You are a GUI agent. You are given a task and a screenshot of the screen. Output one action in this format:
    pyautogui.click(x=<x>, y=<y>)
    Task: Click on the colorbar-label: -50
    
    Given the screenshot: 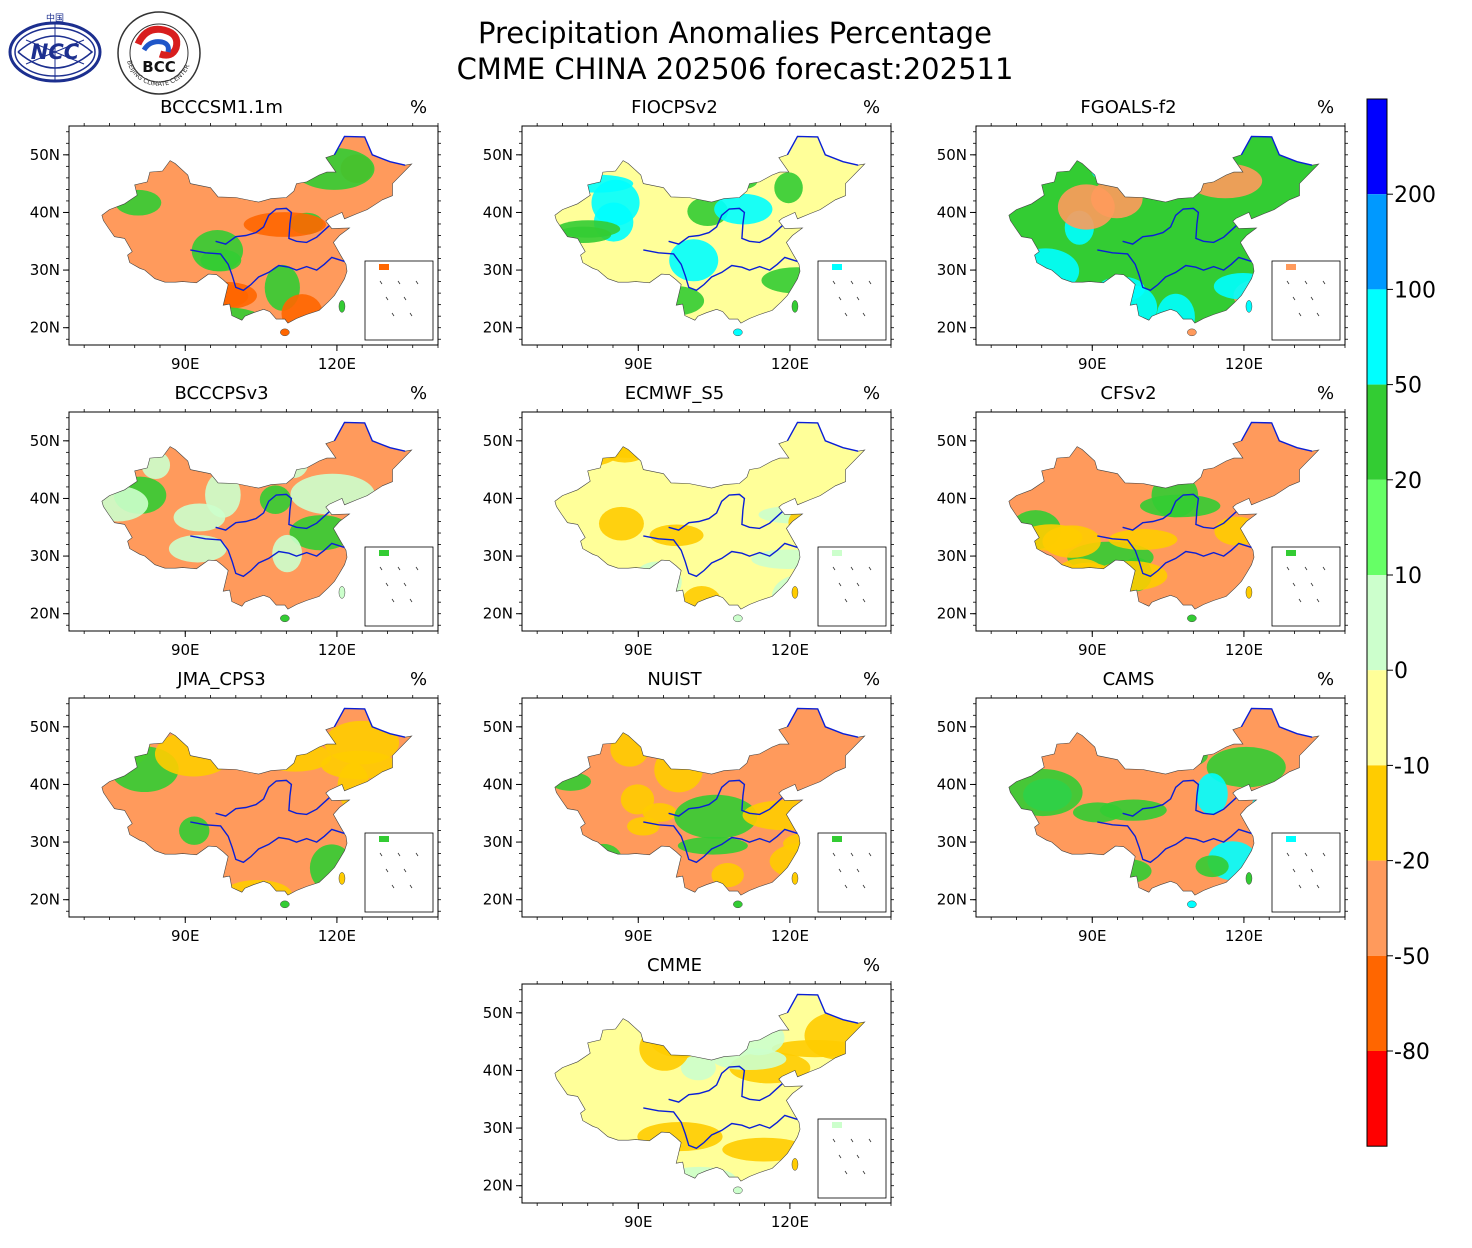 What is the action you would take?
    pyautogui.click(x=1412, y=957)
    